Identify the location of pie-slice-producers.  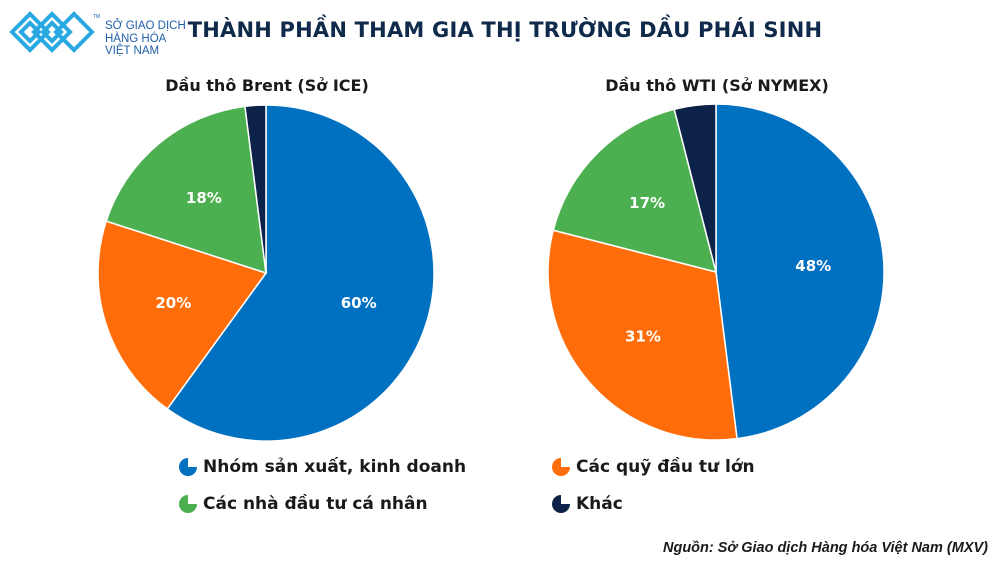
(800, 271).